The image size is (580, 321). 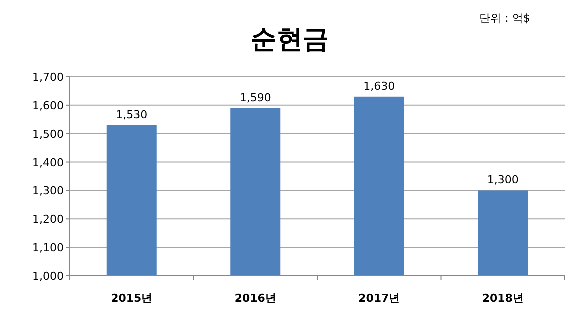 What do you see at coordinates (48, 105) in the screenshot?
I see `y-tick-label: 1,600` at bounding box center [48, 105].